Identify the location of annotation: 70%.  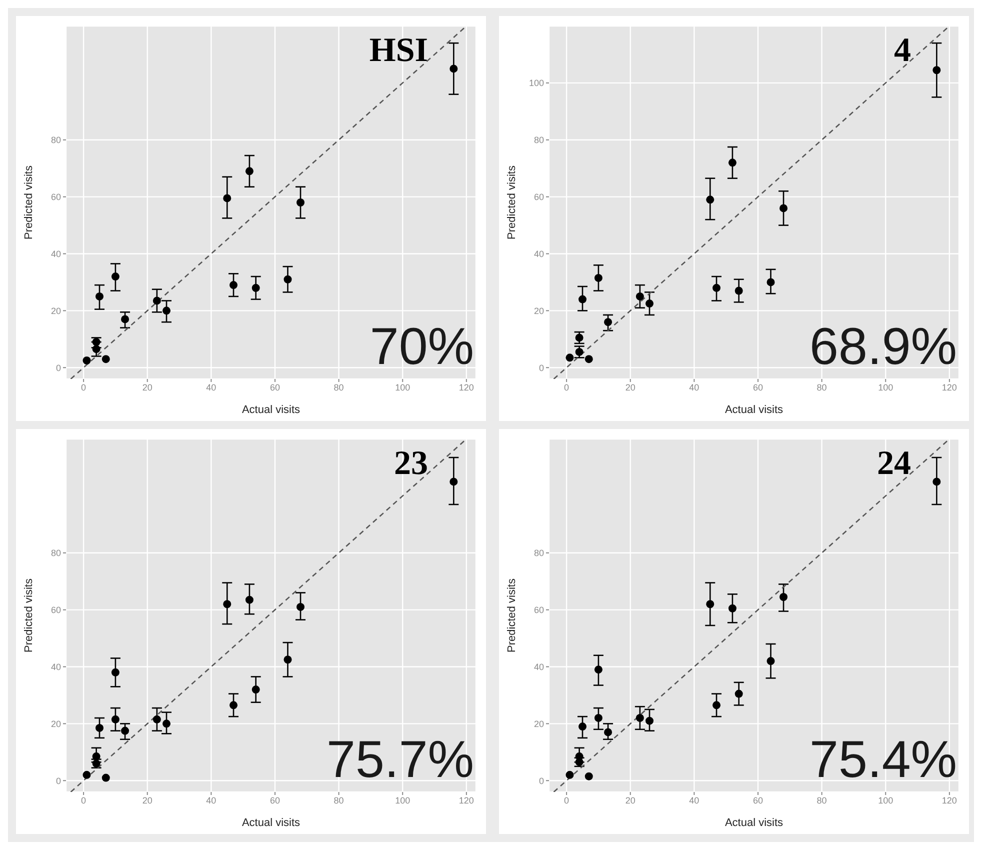
(422, 347).